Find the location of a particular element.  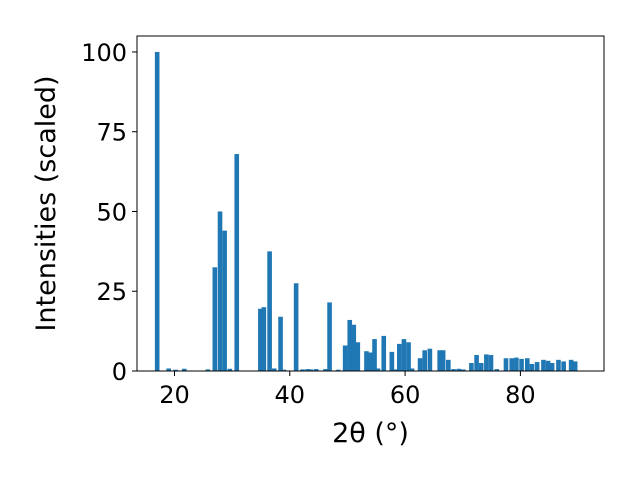

y-axis-ticks: 0 25 50 75 100 is located at coordinates (109, 212).